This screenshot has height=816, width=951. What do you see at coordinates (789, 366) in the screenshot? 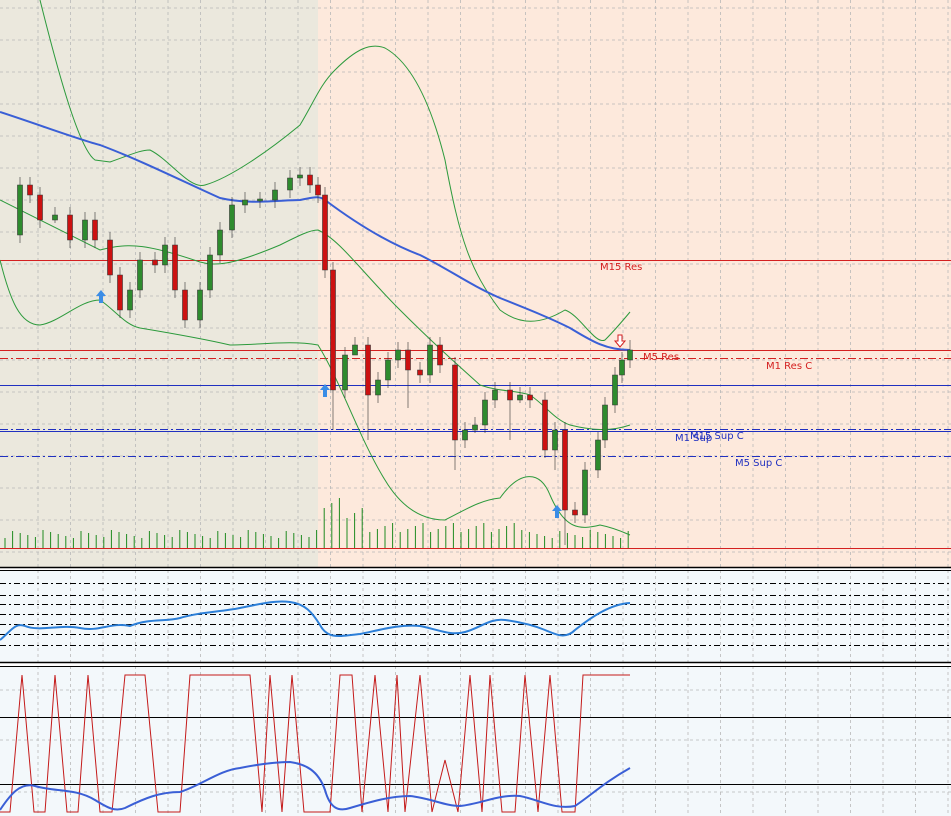
I see `level-label: M1 Res C` at bounding box center [789, 366].